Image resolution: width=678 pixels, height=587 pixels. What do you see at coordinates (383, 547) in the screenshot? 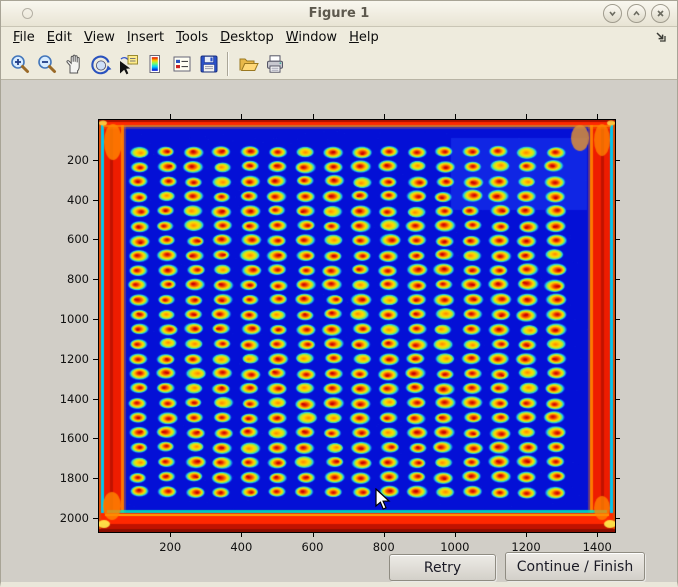
I see `x-tick-label: 800` at bounding box center [383, 547].